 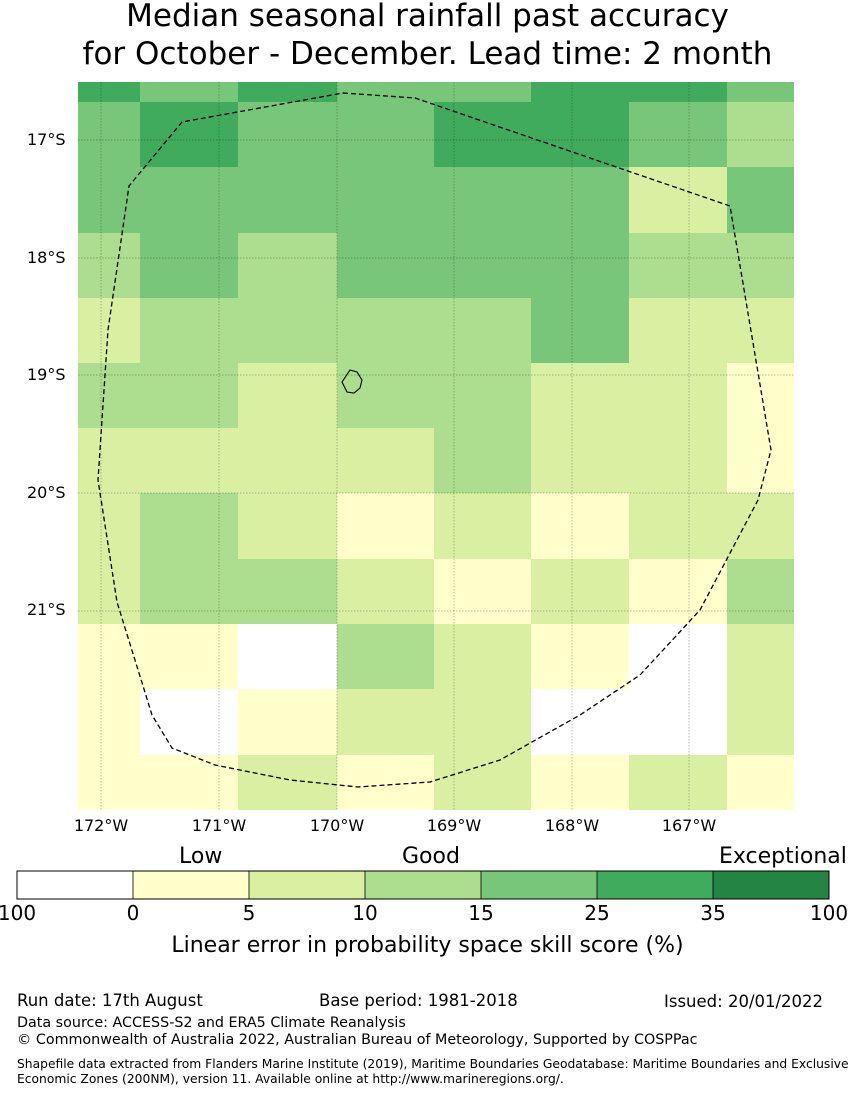 What do you see at coordinates (133, 913) in the screenshot?
I see `colorbar-tick-label: 0` at bounding box center [133, 913].